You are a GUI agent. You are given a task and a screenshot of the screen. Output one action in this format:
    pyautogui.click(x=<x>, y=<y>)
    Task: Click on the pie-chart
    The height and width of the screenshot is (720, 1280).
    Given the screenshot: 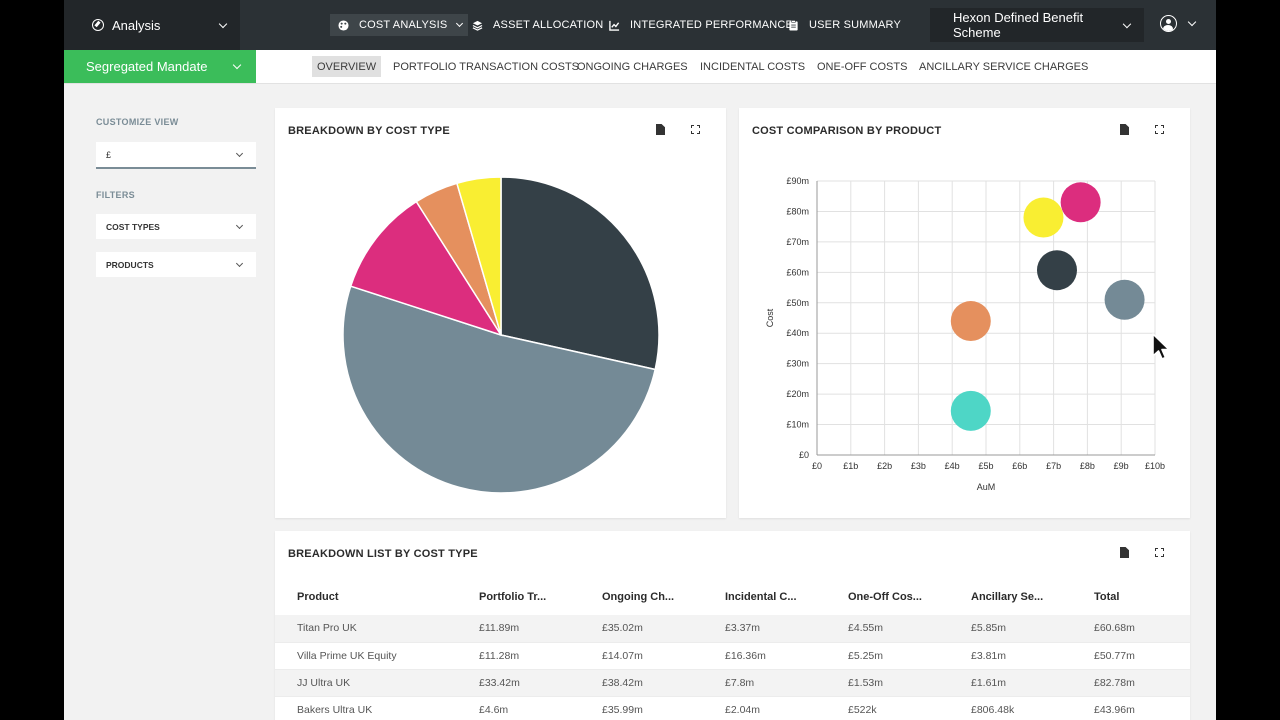 What is the action you would take?
    pyautogui.click(x=501, y=335)
    